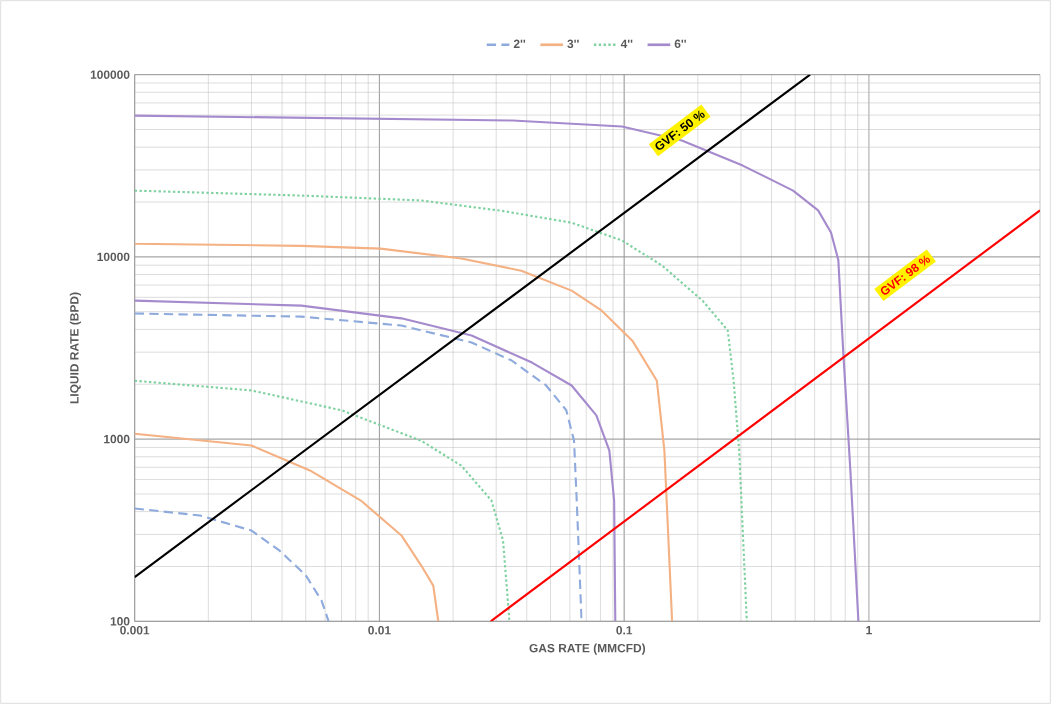  What do you see at coordinates (869, 630) in the screenshot?
I see `x-tick-label: 1` at bounding box center [869, 630].